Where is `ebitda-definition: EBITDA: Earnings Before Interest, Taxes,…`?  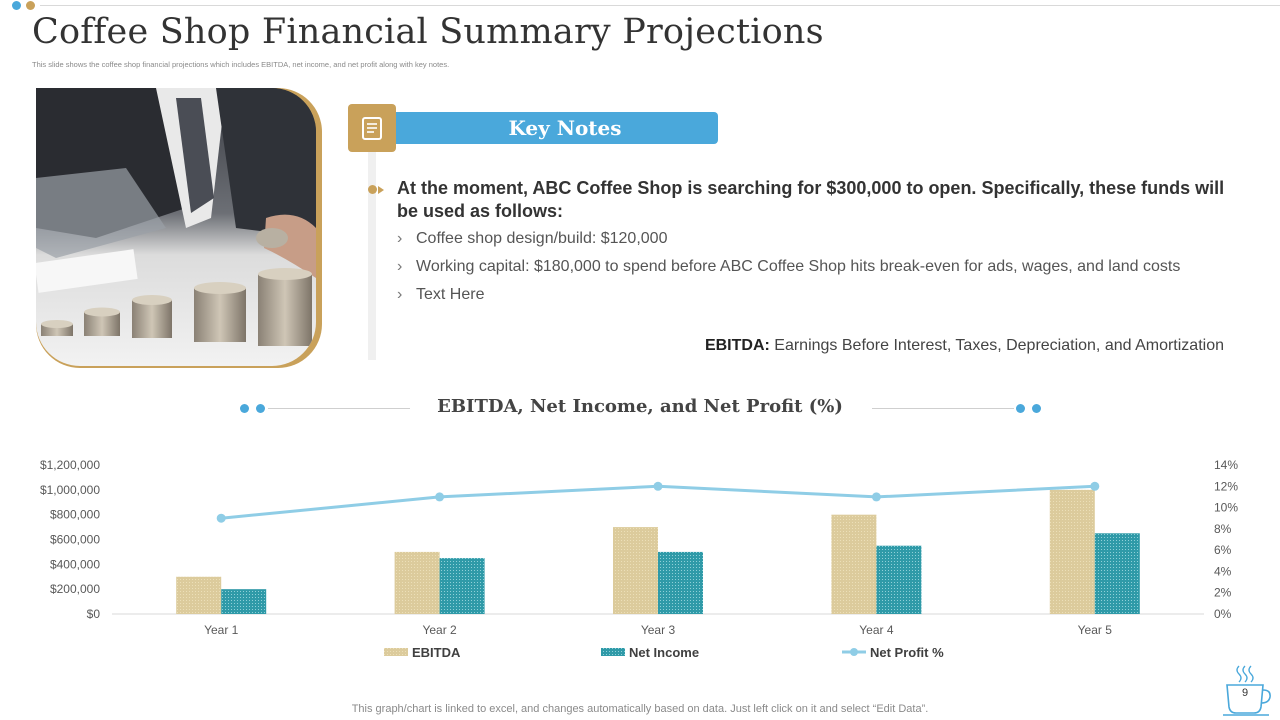
ebitda-definition: EBITDA: Earnings Before Interest, Taxes,… is located at coordinates (964, 346).